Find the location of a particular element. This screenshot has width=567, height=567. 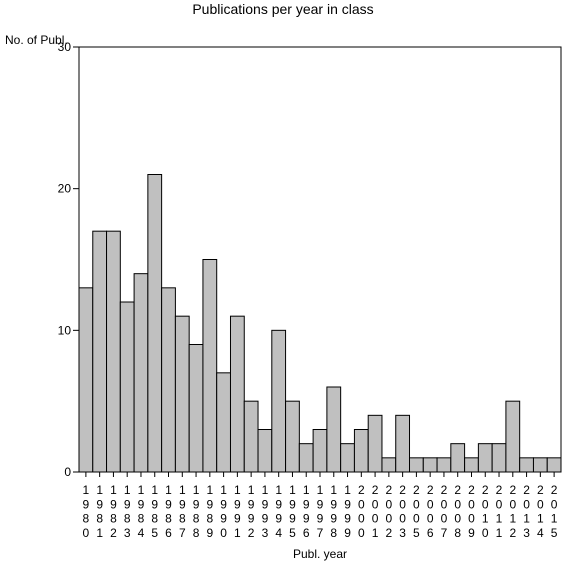

bar-2001 is located at coordinates (375, 443).